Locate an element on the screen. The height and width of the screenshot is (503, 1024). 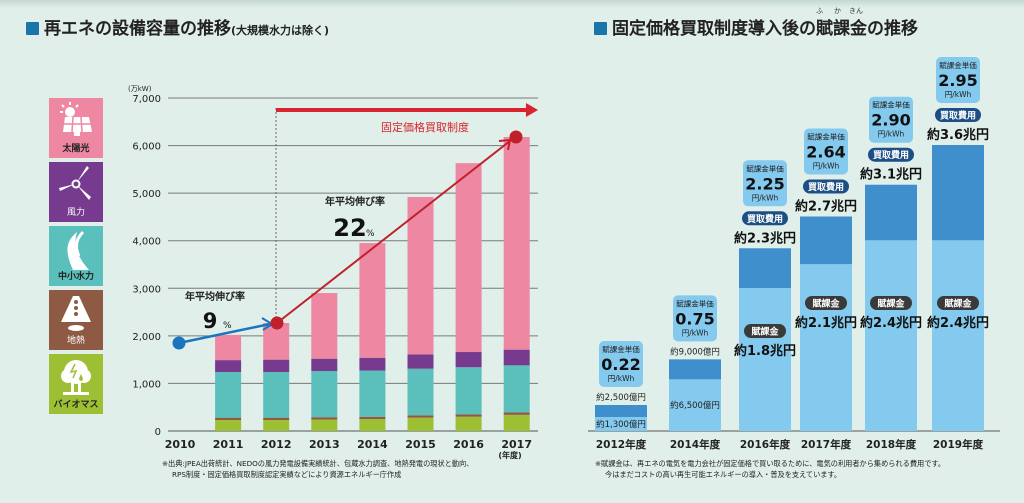
x-tick-label: 2016年度 is located at coordinates (765, 444).